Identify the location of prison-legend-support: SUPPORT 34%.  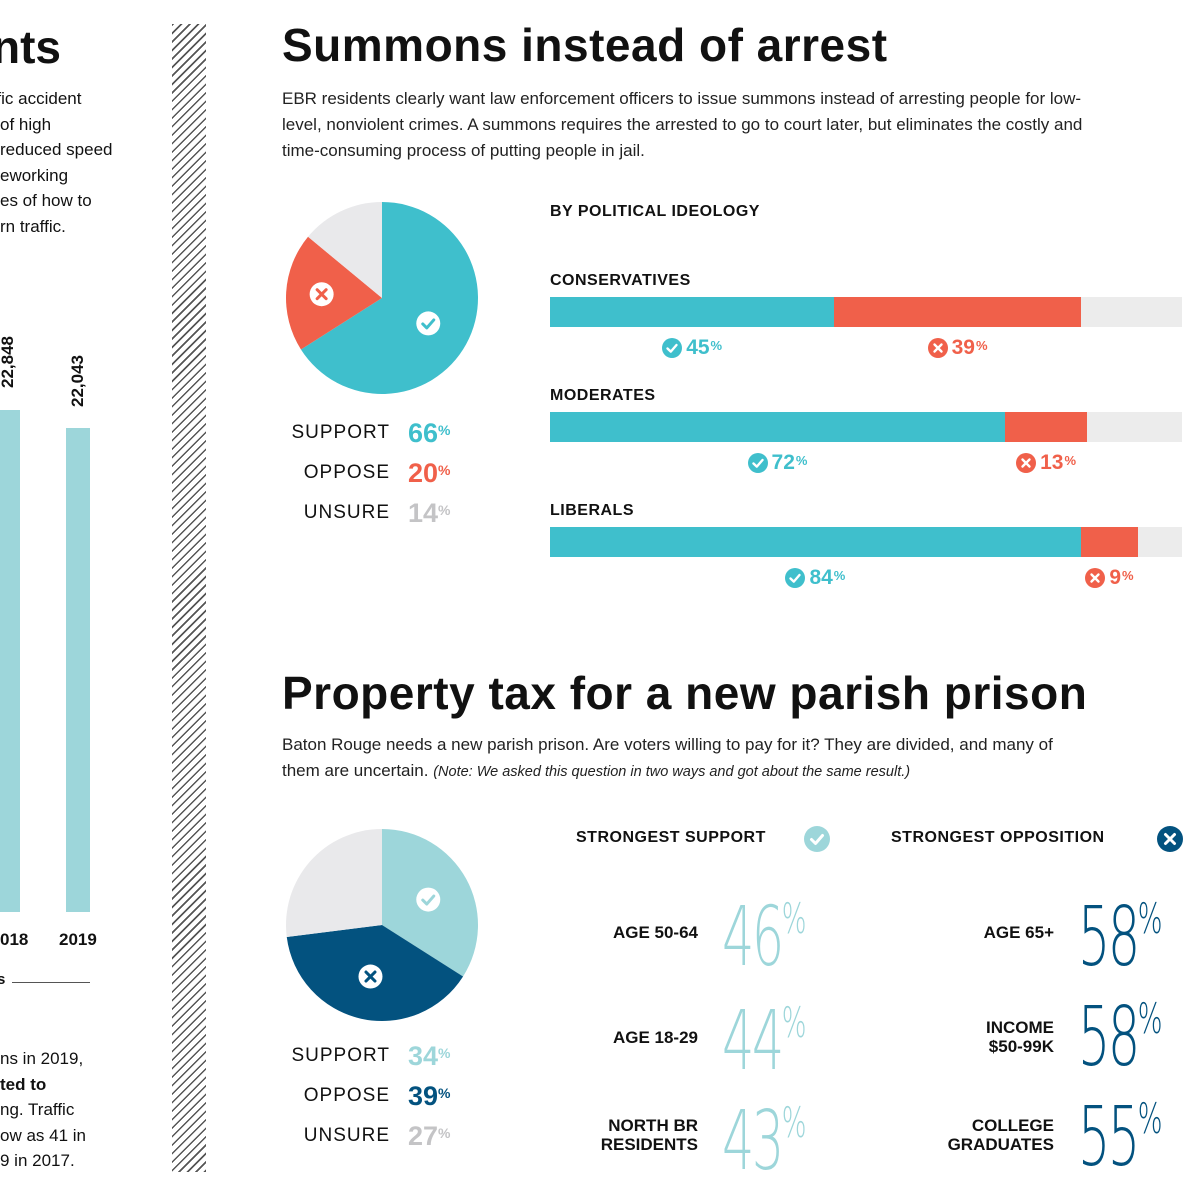
(371, 1056).